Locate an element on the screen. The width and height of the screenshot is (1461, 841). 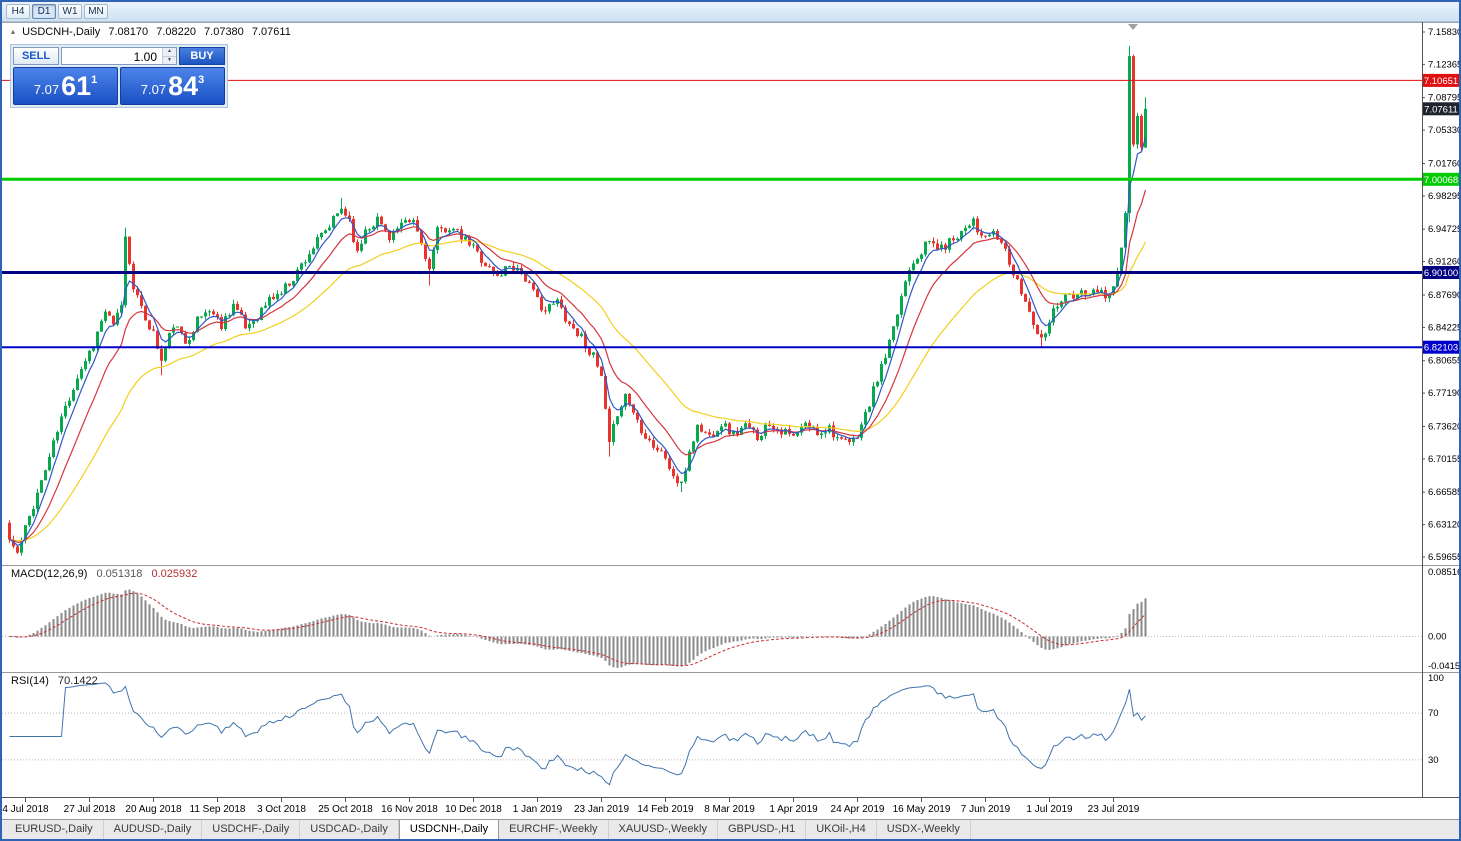
tab-usdx-weekly: USDX-,Weekly is located at coordinates (924, 829).